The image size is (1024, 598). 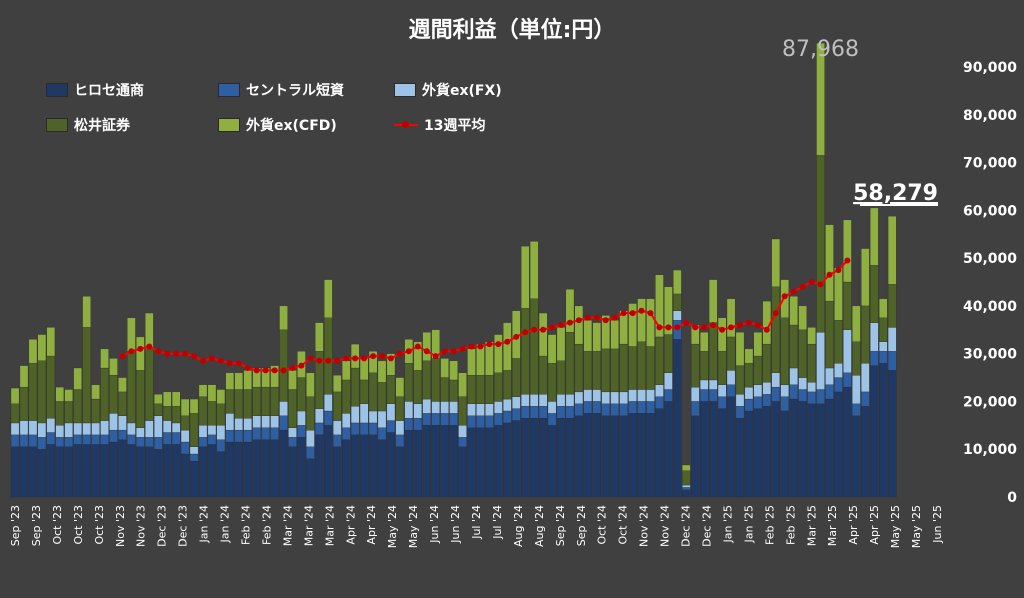 What do you see at coordinates (405, 90) in the screenshot?
I see `legend-swatch` at bounding box center [405, 90].